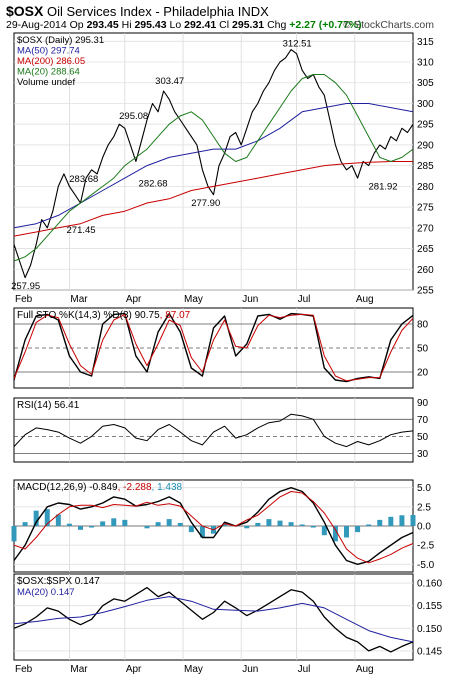 The height and width of the screenshot is (685, 464). Describe the element at coordinates (67, 487) in the screenshot. I see `panel-title-part: MACD(12,26,9) -0.849` at that location.